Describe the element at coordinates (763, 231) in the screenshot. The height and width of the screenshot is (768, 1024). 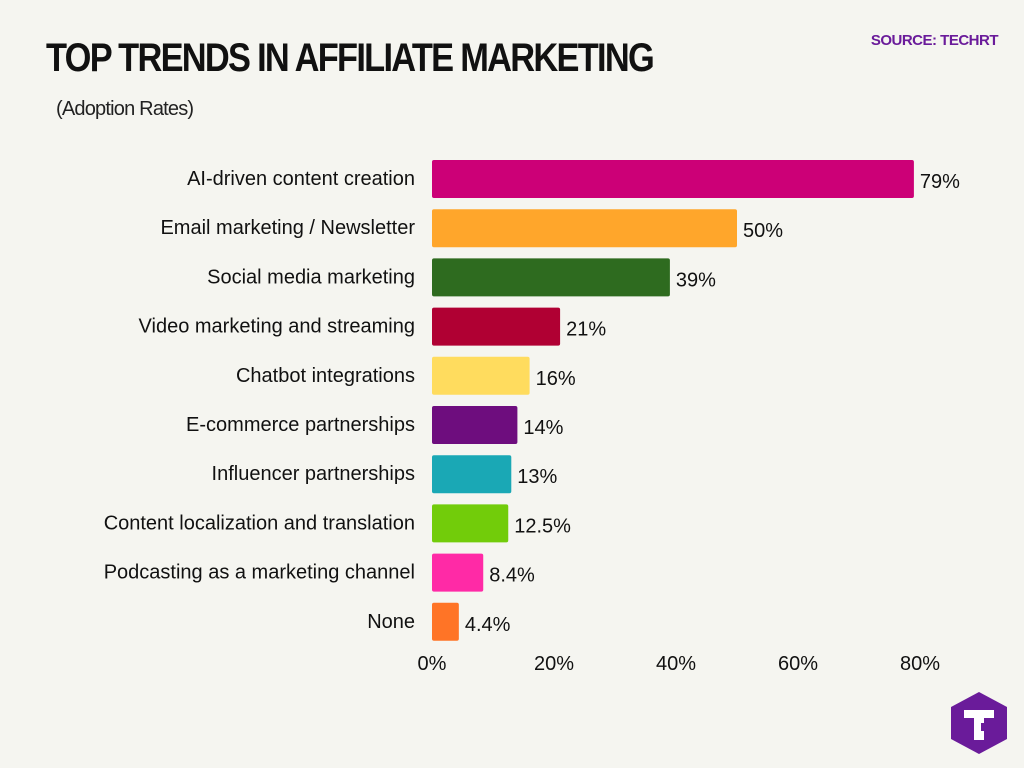
I see `value-label: 50%` at that location.